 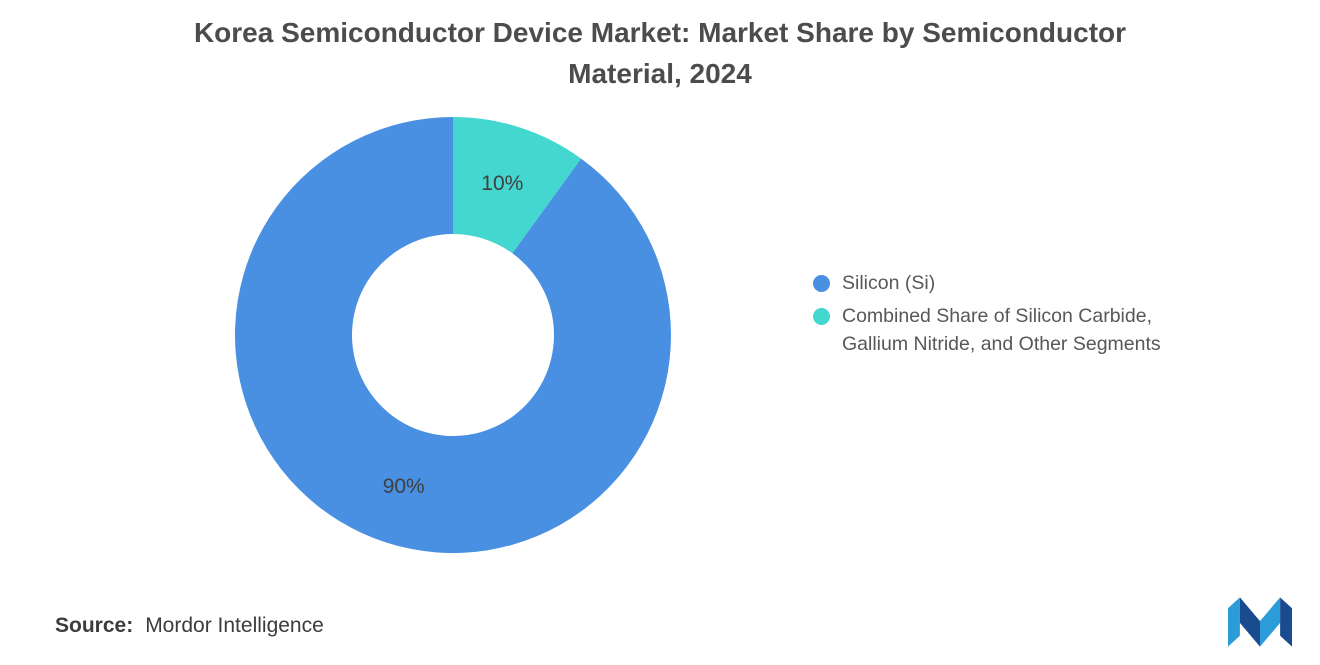 What do you see at coordinates (889, 283) in the screenshot?
I see `legend-label: Silicon (Si)` at bounding box center [889, 283].